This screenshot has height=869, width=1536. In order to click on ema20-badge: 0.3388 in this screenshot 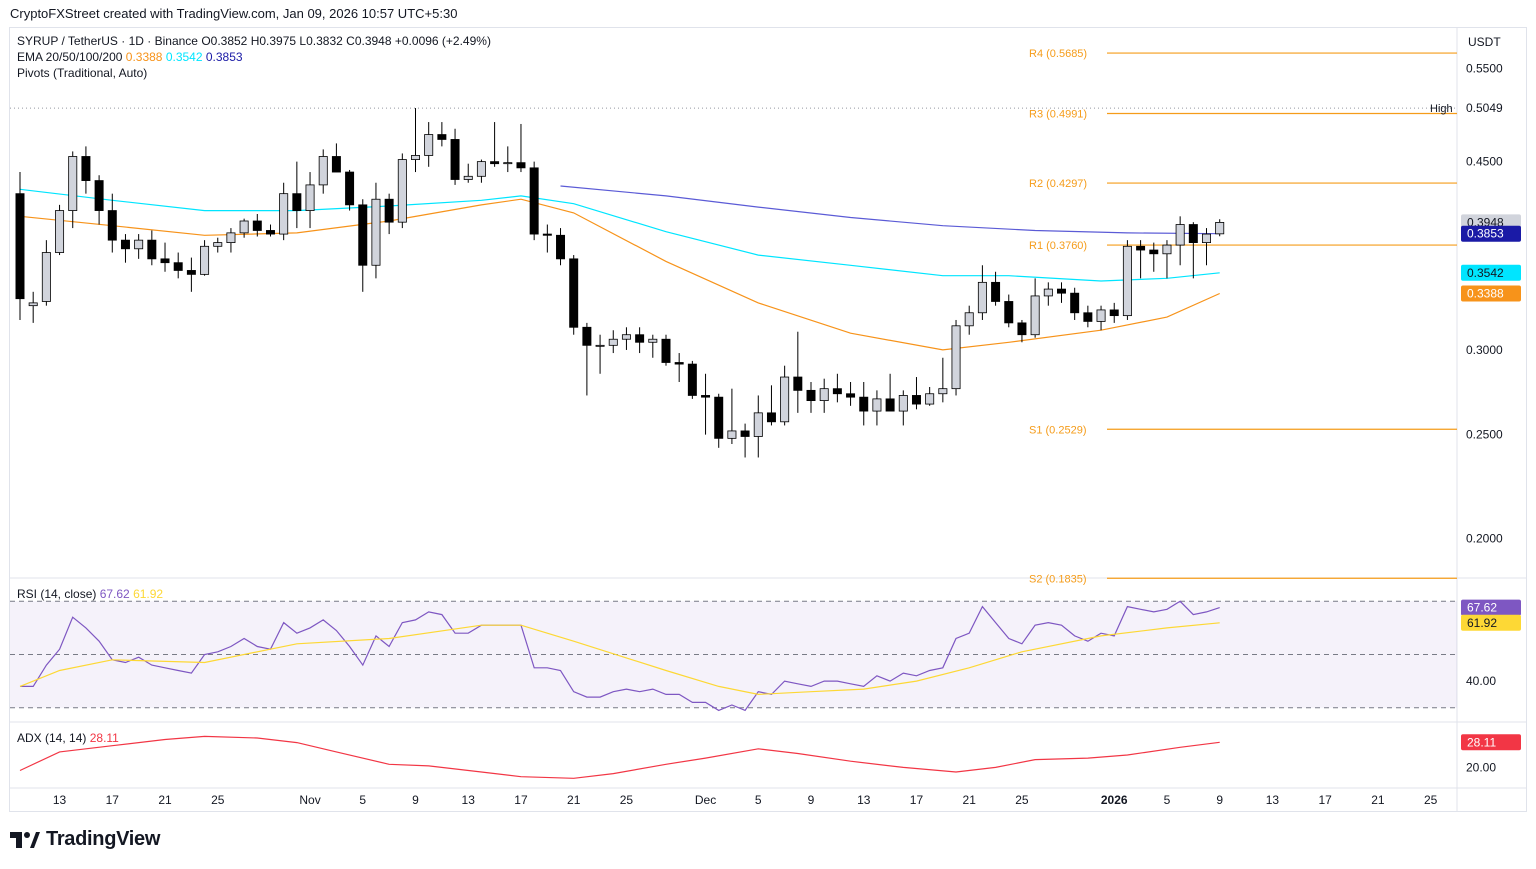, I will do `click(1485, 293)`.